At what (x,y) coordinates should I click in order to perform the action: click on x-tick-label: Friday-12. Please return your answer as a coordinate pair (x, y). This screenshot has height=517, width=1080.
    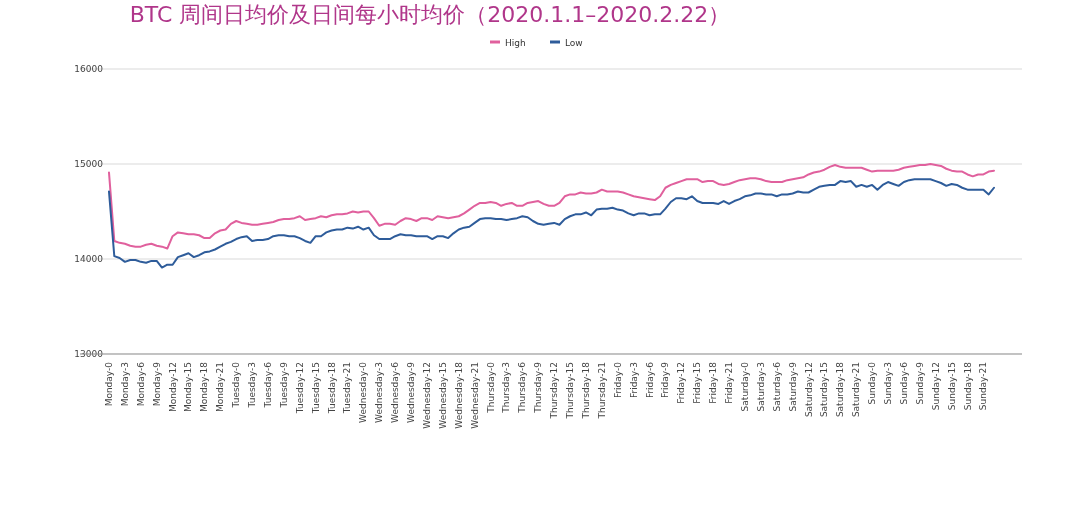
    Looking at the image, I should click on (681, 383).